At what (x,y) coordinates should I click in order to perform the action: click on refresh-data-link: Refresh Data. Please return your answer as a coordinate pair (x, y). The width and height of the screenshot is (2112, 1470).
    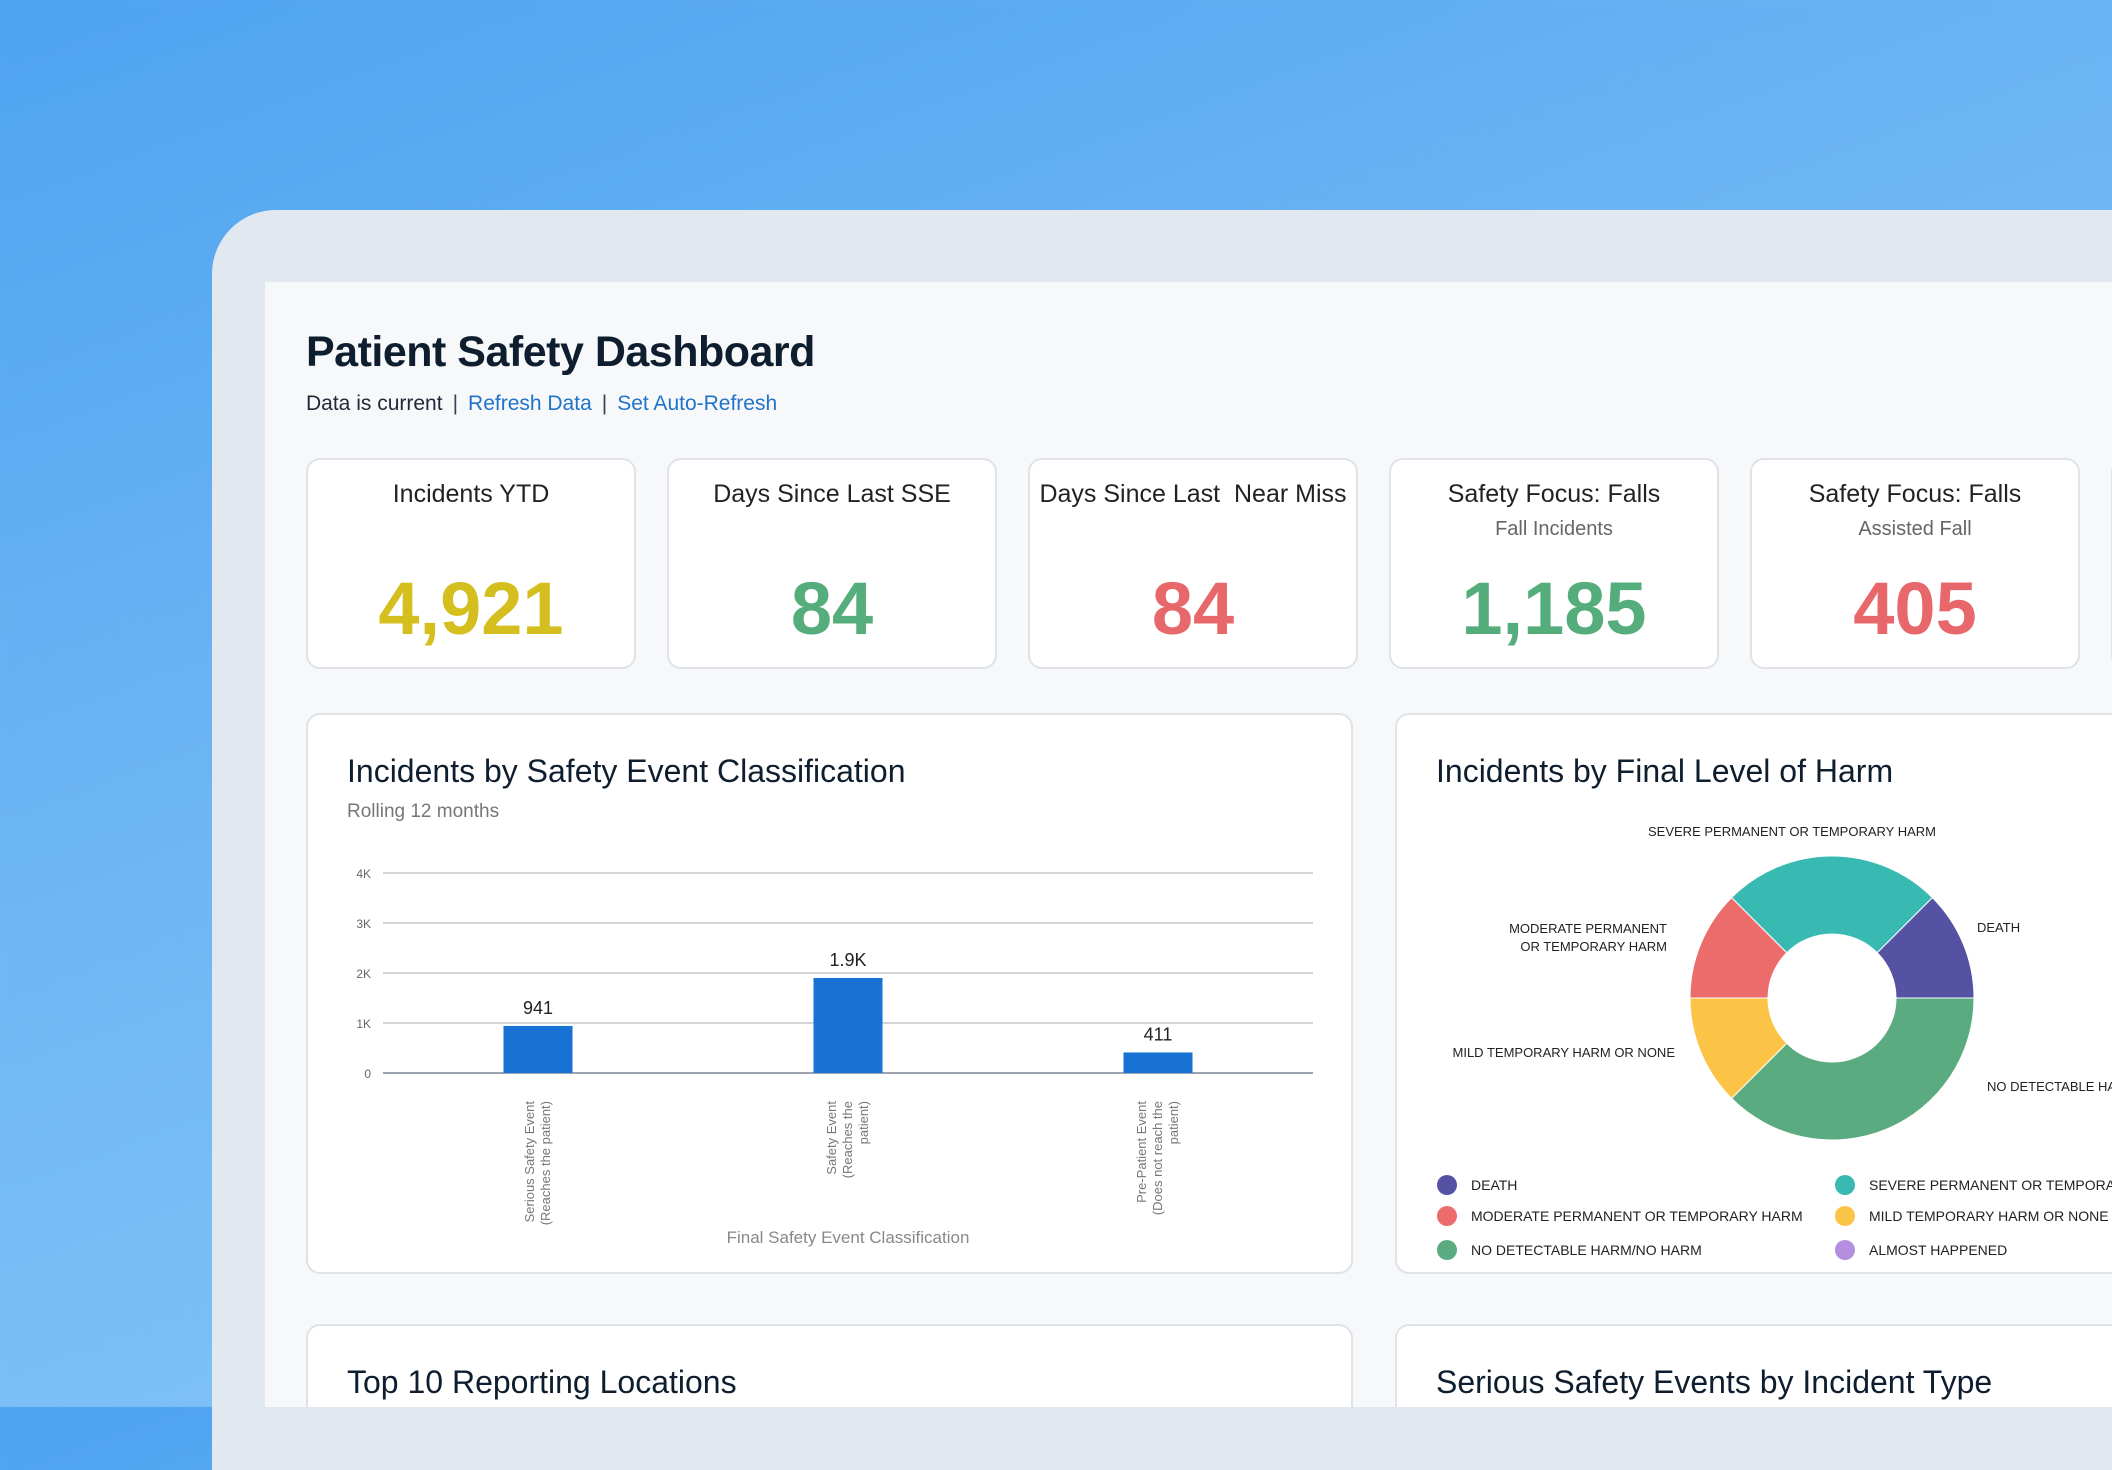
    Looking at the image, I should click on (530, 403).